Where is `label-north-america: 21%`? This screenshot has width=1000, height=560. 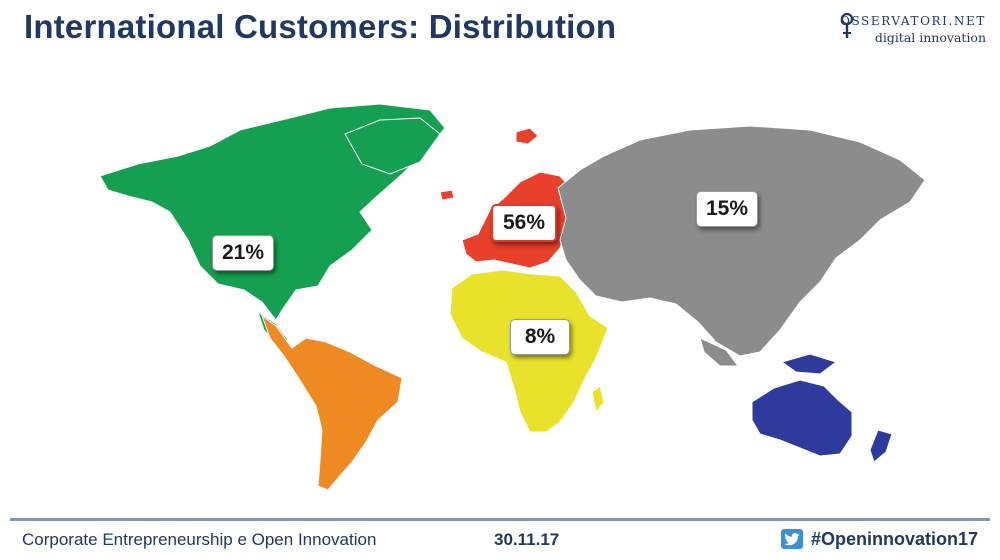 label-north-america: 21% is located at coordinates (243, 253).